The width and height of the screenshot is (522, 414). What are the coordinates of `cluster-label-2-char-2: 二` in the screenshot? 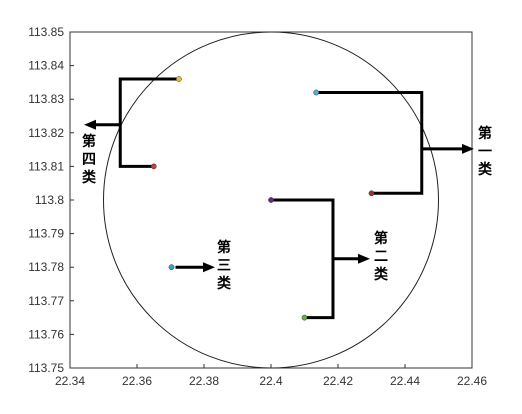 It's located at (381, 257).